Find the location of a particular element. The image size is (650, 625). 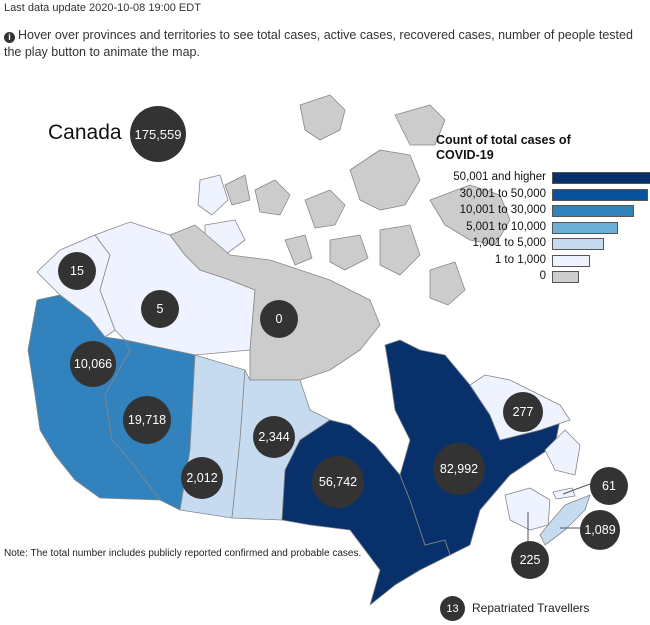

bubble-manitoba: 2,344 is located at coordinates (274, 437).